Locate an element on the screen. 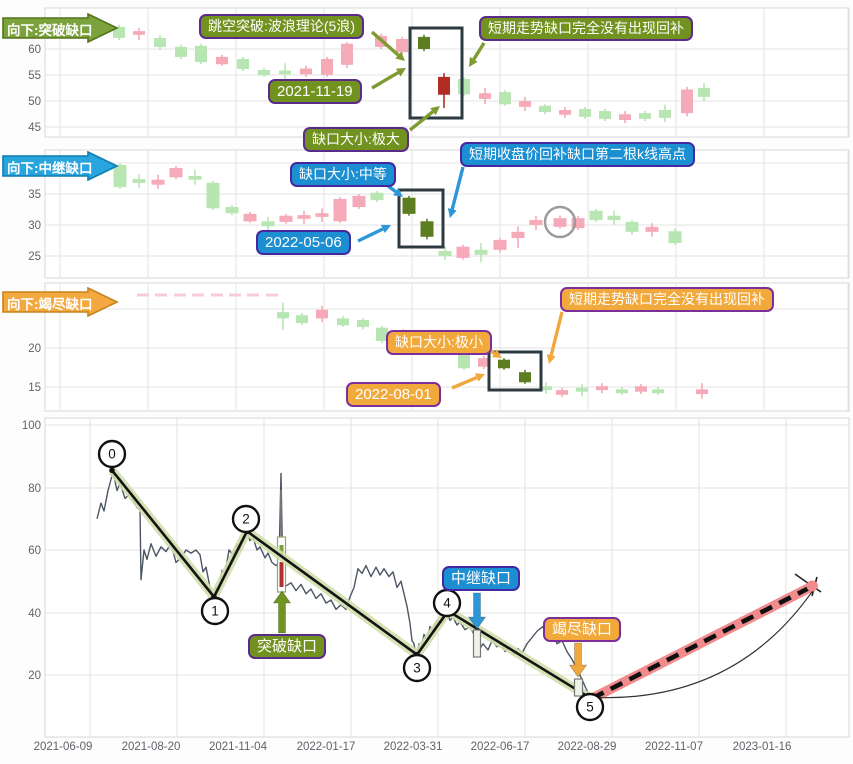 This screenshot has width=853, height=764. annotation-fill-rule-p2: 短期收盘价回补缺口第二根k线高点 is located at coordinates (577, 154).